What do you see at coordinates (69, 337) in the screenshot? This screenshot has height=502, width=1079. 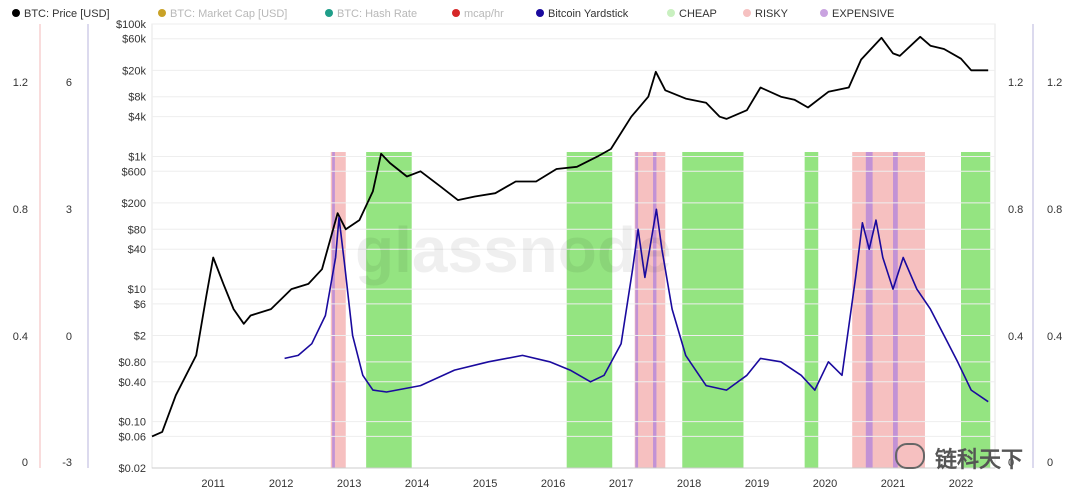 I see `left-inner-tick-label: 0` at bounding box center [69, 337].